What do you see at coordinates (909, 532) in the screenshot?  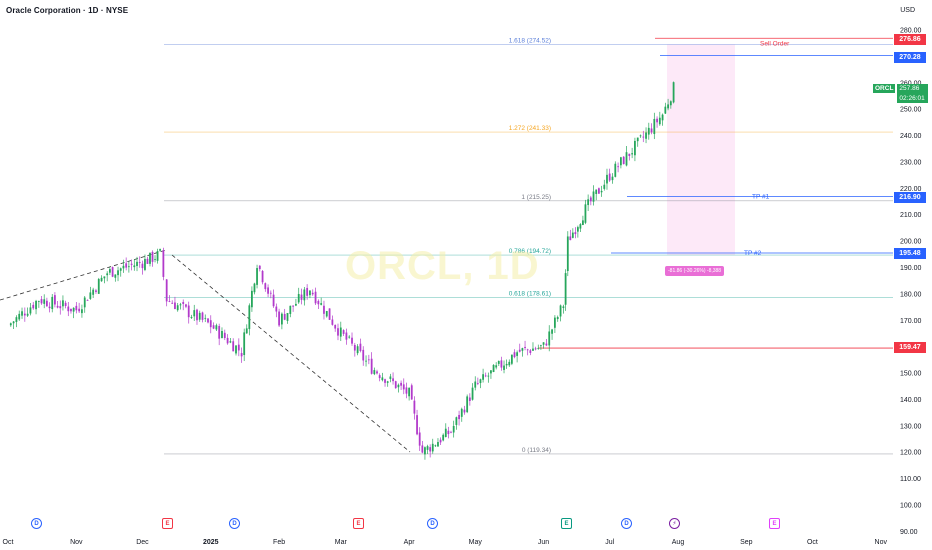 I see `price-tick-label: 90.00` at bounding box center [909, 532].